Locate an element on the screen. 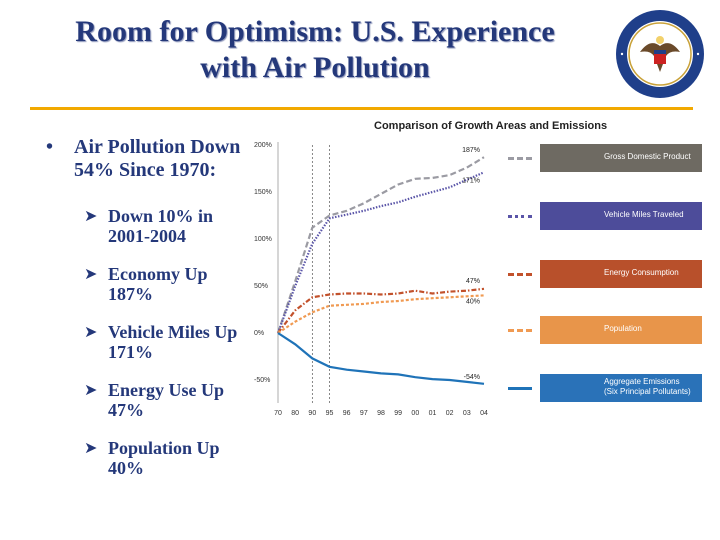 The width and height of the screenshot is (720, 540). legend-photo: Gross Domestic Product is located at coordinates (621, 158).